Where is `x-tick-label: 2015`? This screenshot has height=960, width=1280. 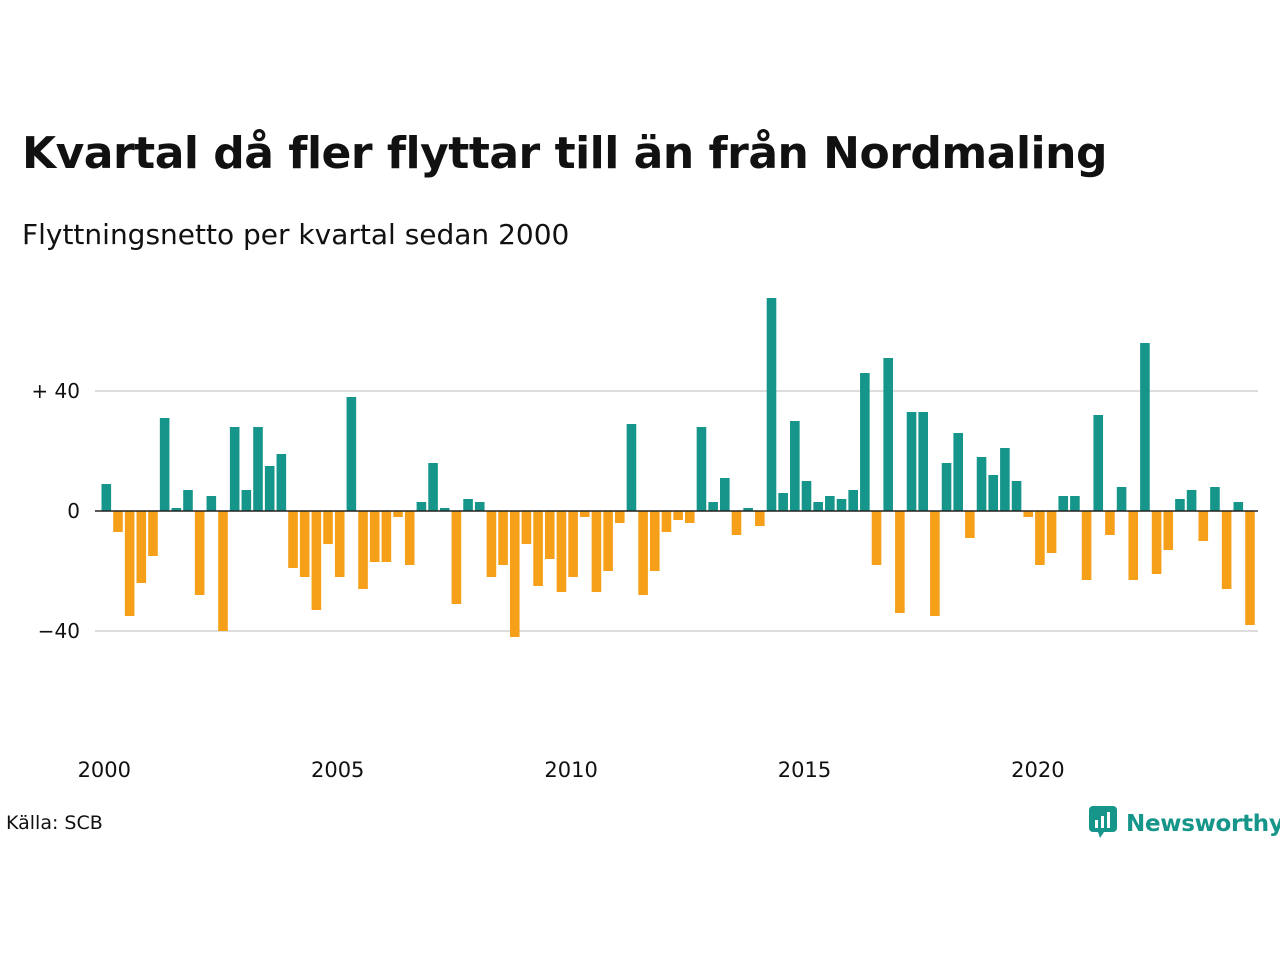
x-tick-label: 2015 is located at coordinates (804, 770).